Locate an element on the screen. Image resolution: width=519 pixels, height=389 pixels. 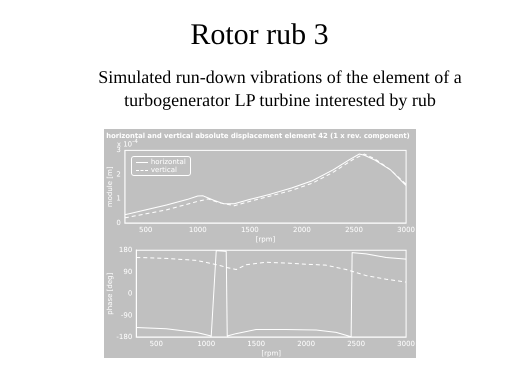
text: Rotor rub 3 is located at coordinates (259, 35).